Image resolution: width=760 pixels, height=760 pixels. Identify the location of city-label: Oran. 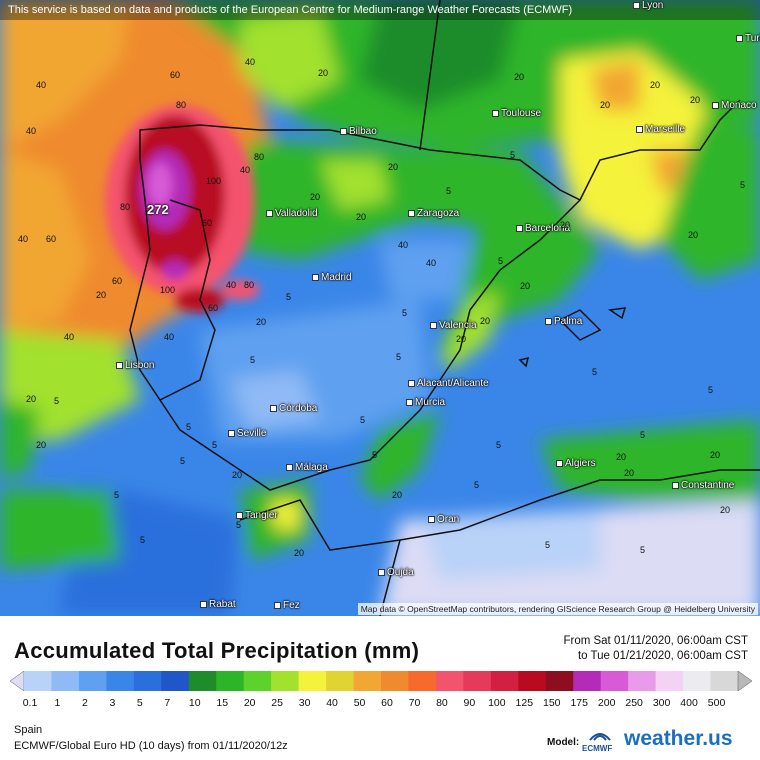
(443, 519).